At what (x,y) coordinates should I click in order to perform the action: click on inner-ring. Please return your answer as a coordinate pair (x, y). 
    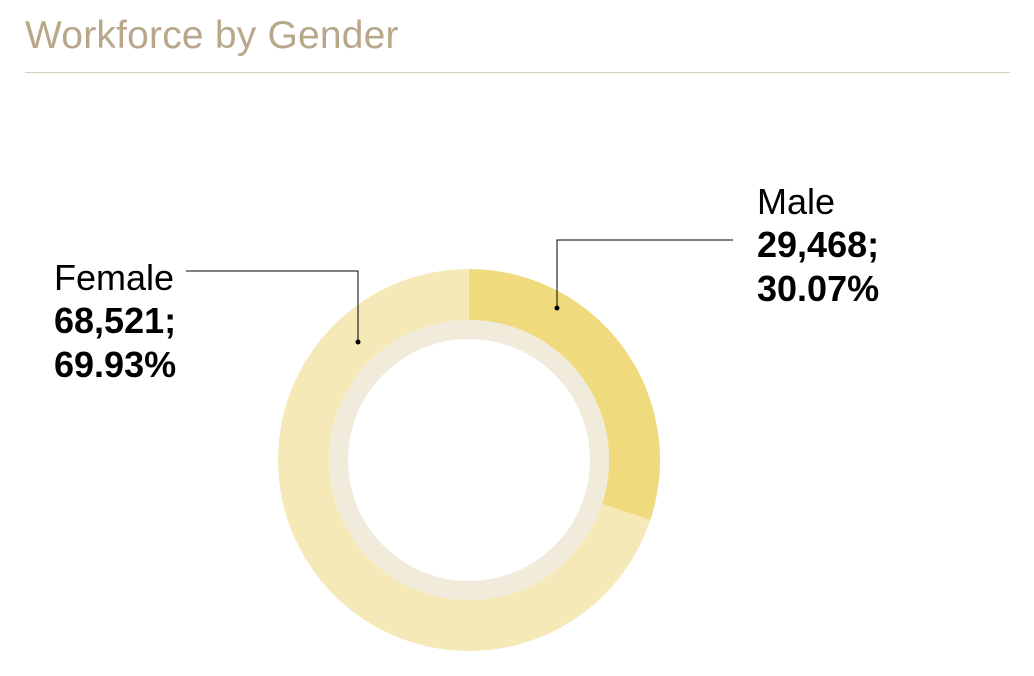
    Looking at the image, I should click on (469, 460).